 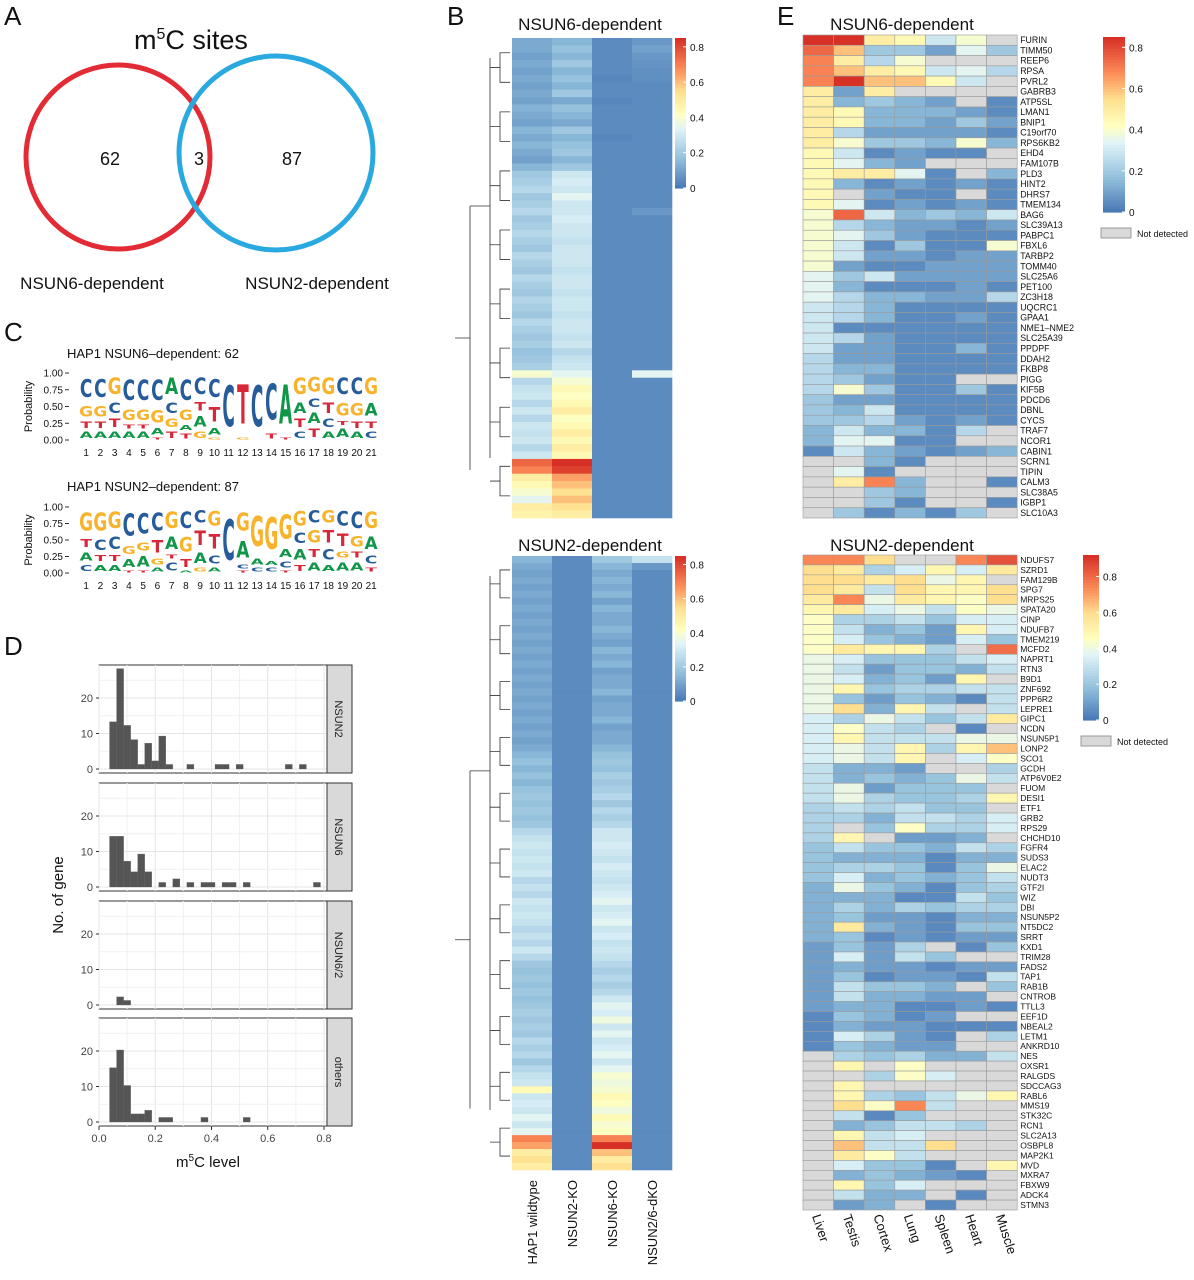 I want to click on histogram-bar, so click(x=176, y=883).